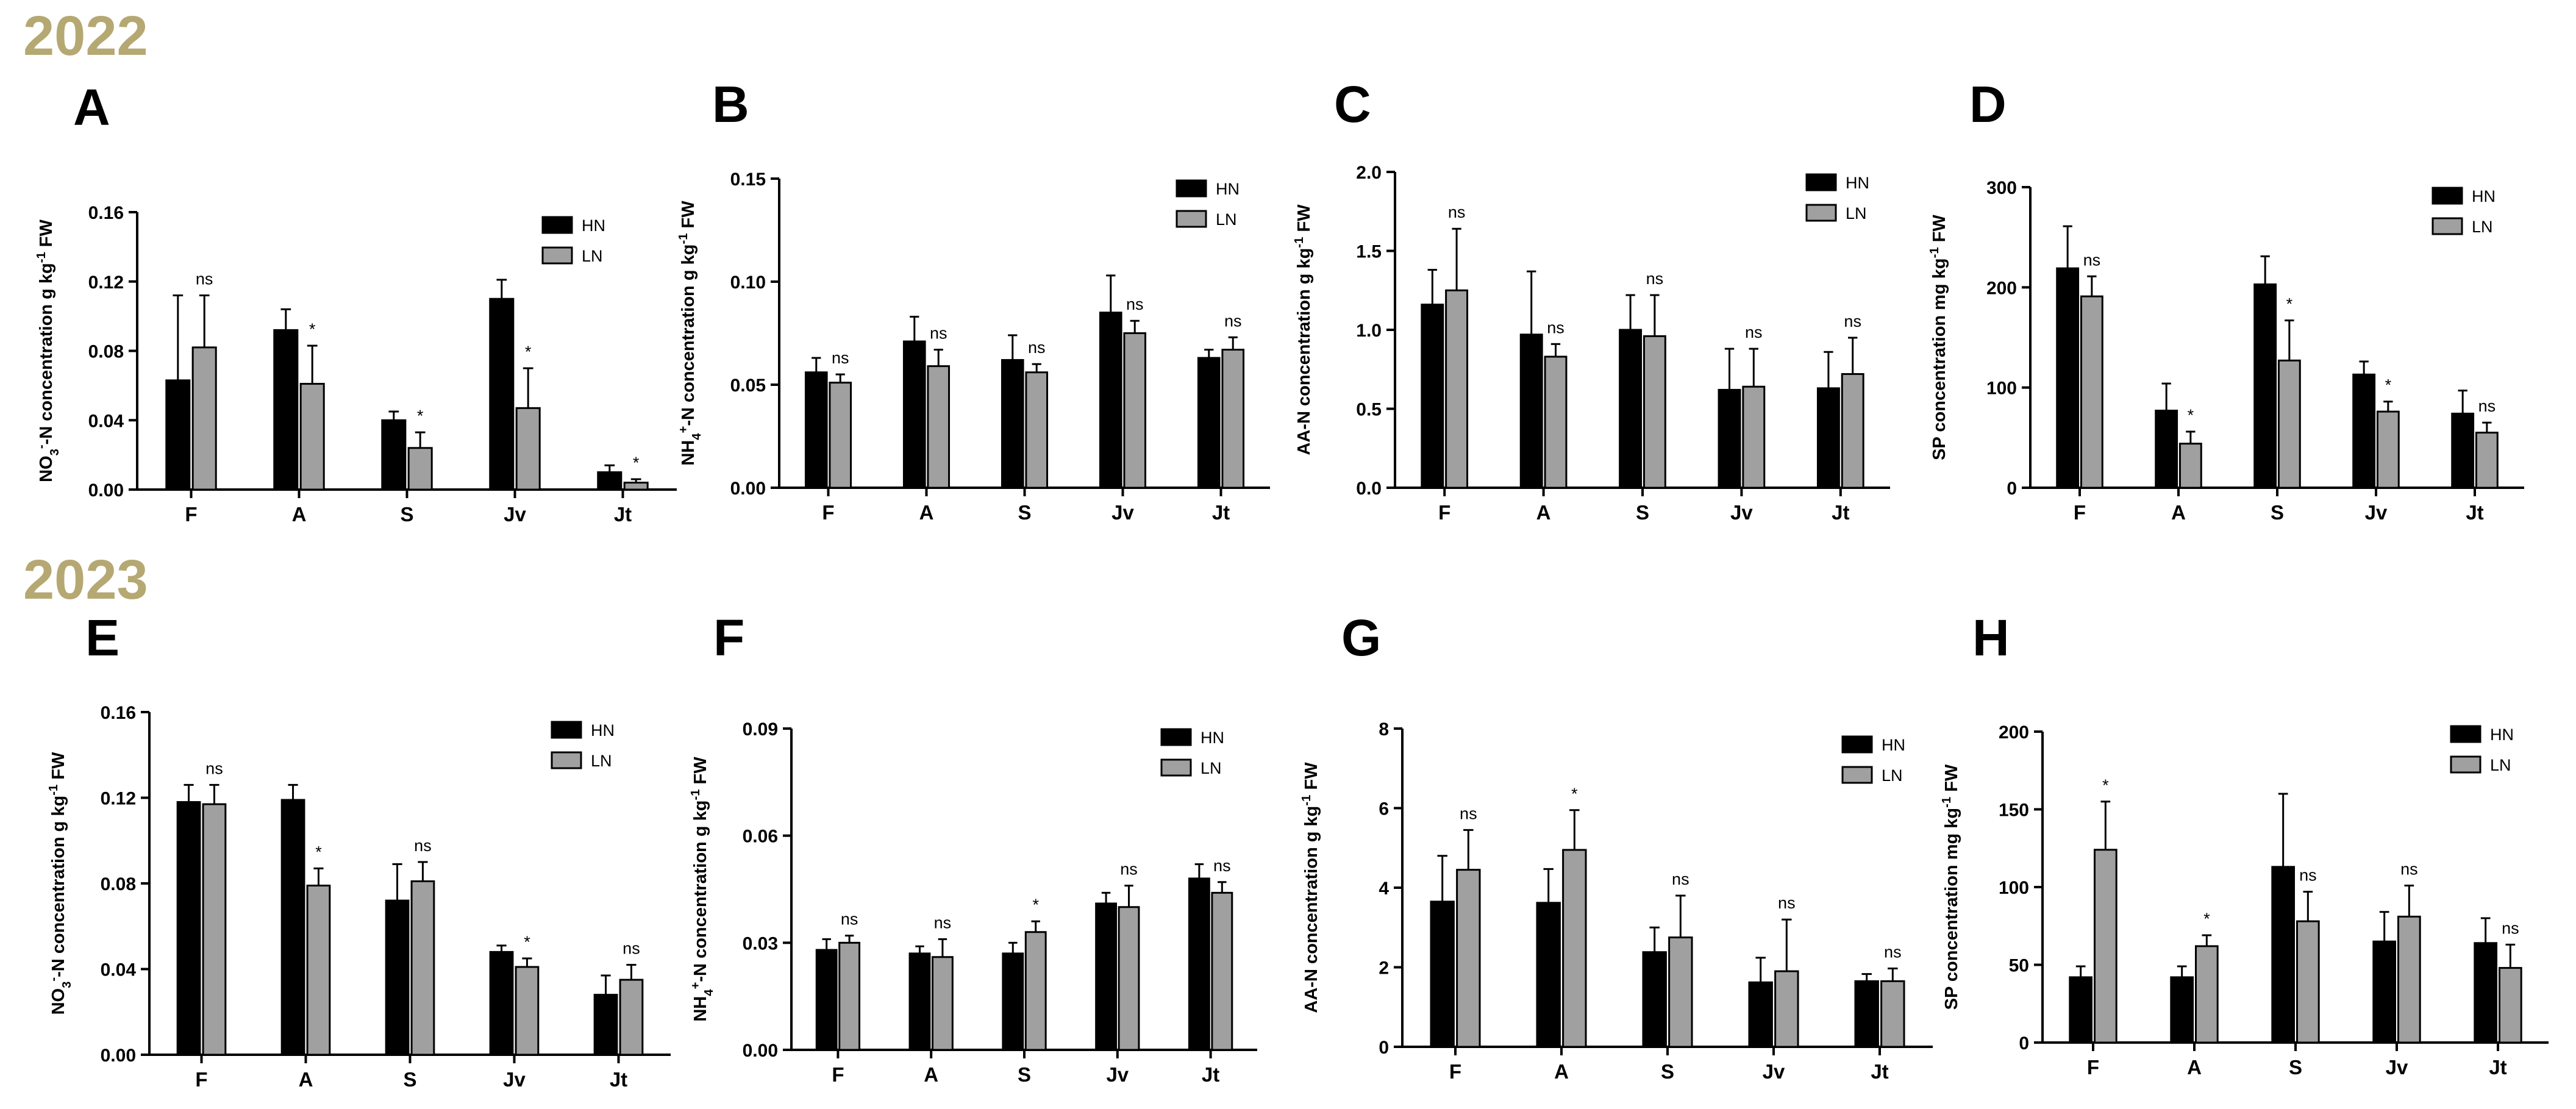  Describe the element at coordinates (85, 580) in the screenshot. I see `year-label-2023: 2023` at that location.